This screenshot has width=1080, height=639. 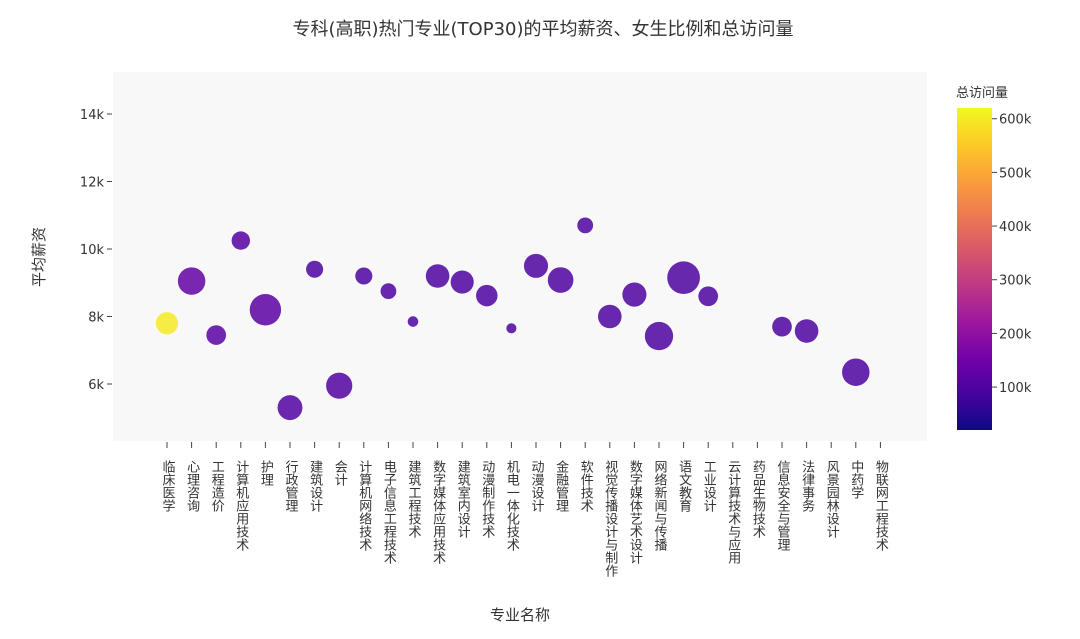 What do you see at coordinates (168, 486) in the screenshot?
I see `x-tick-label: 临床医学` at bounding box center [168, 486].